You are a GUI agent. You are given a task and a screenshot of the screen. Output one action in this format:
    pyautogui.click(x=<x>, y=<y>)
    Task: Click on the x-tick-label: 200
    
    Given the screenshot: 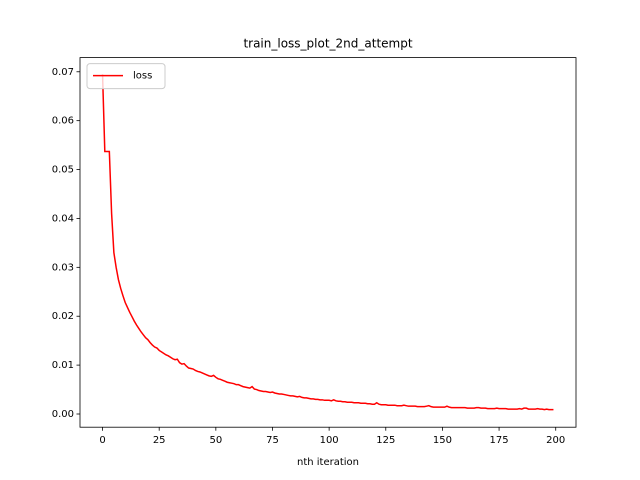 What is the action you would take?
    pyautogui.click(x=555, y=440)
    